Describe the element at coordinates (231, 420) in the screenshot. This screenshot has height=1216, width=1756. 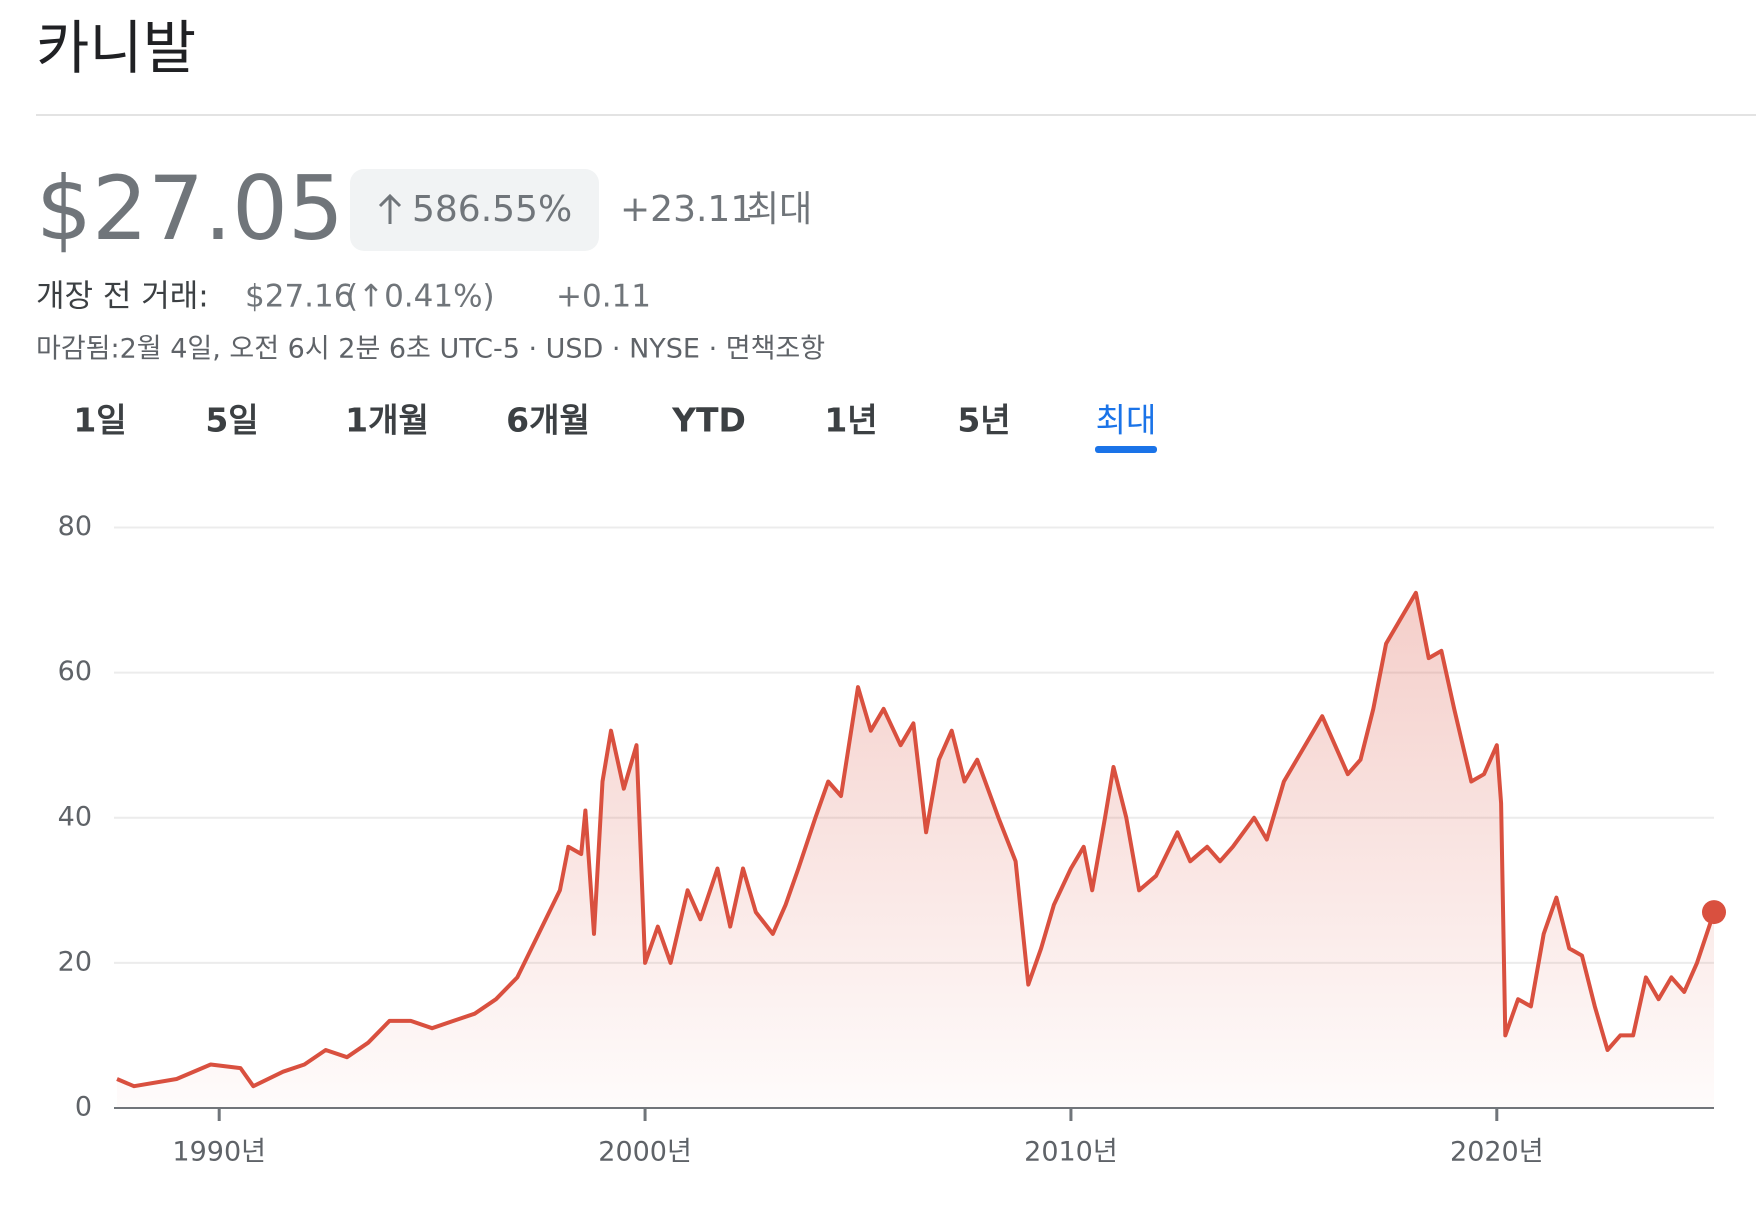
I see `tab: 5일` at that location.